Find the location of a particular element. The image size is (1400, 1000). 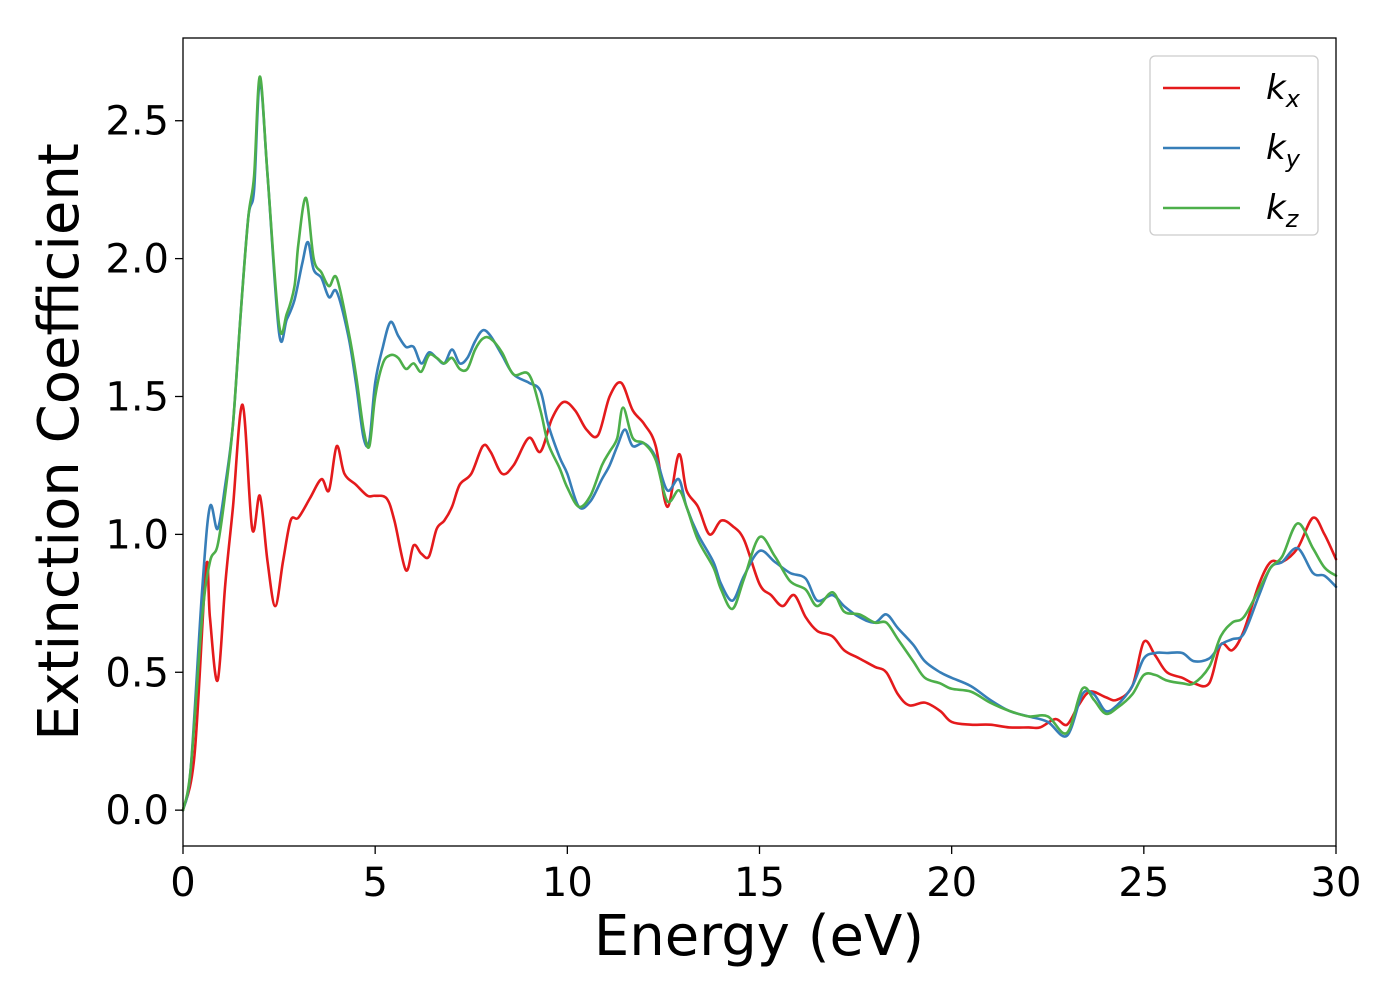

x-axis: 0 5 10 15 20 25 30 is located at coordinates (765, 876).